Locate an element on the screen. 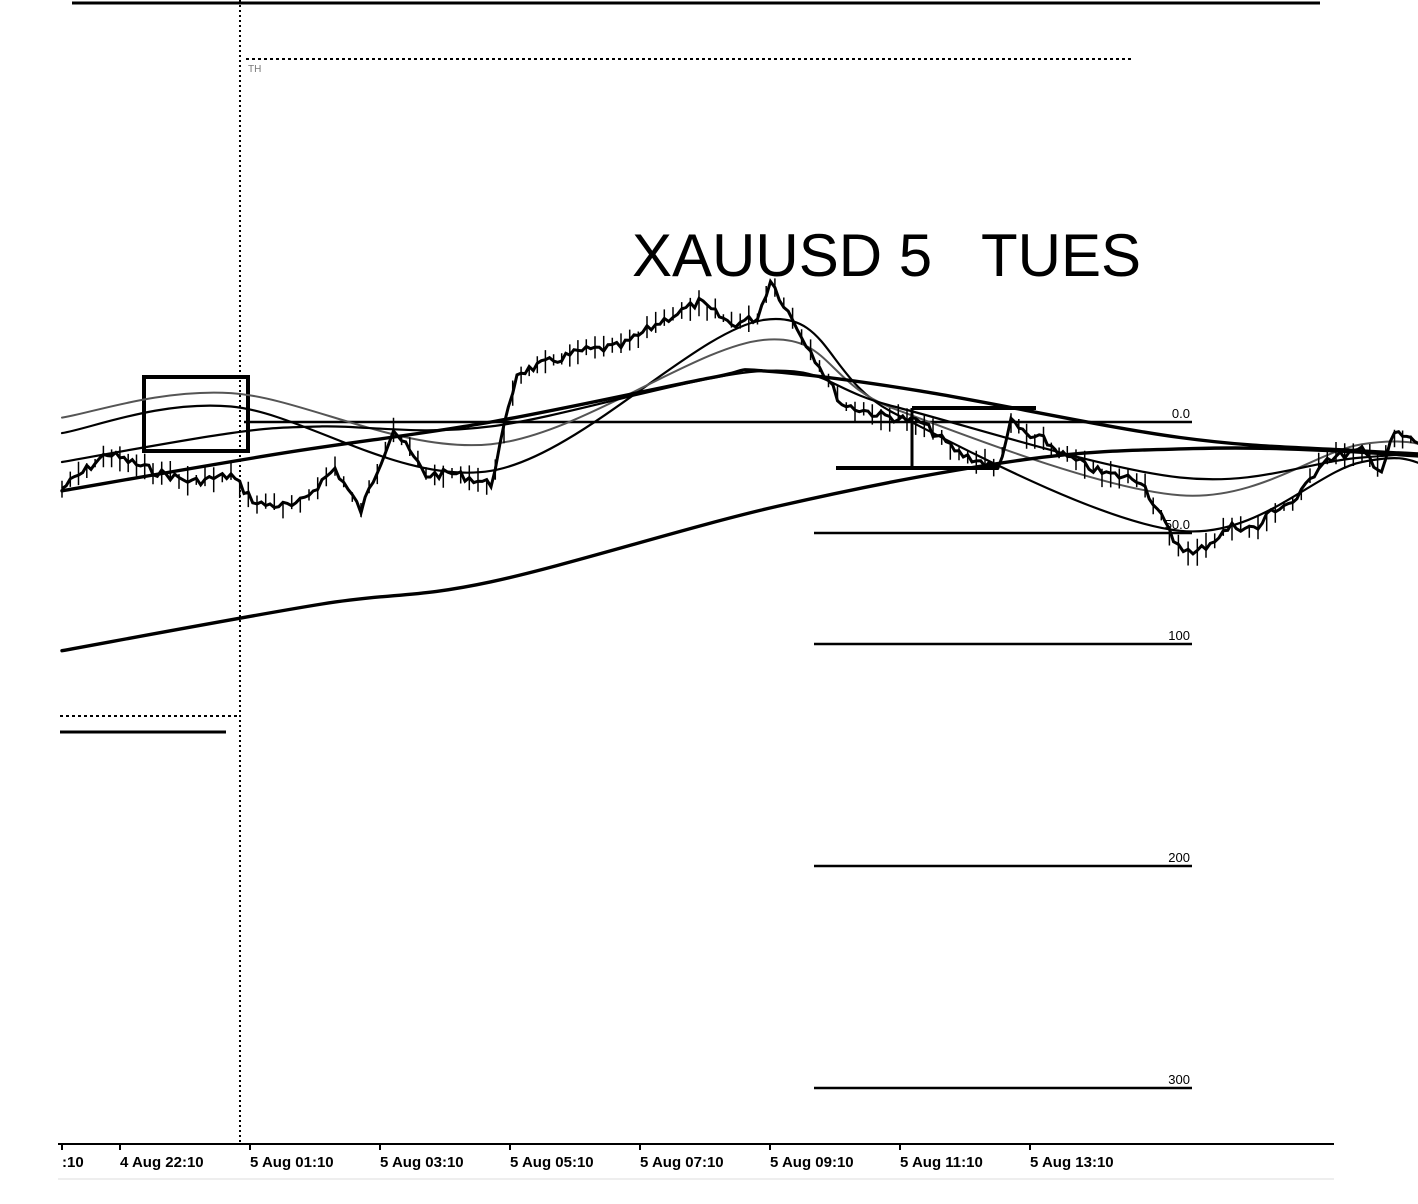 This screenshot has width=1418, height=1204. x-tick-label: 5 Aug 03:10 is located at coordinates (422, 1162).